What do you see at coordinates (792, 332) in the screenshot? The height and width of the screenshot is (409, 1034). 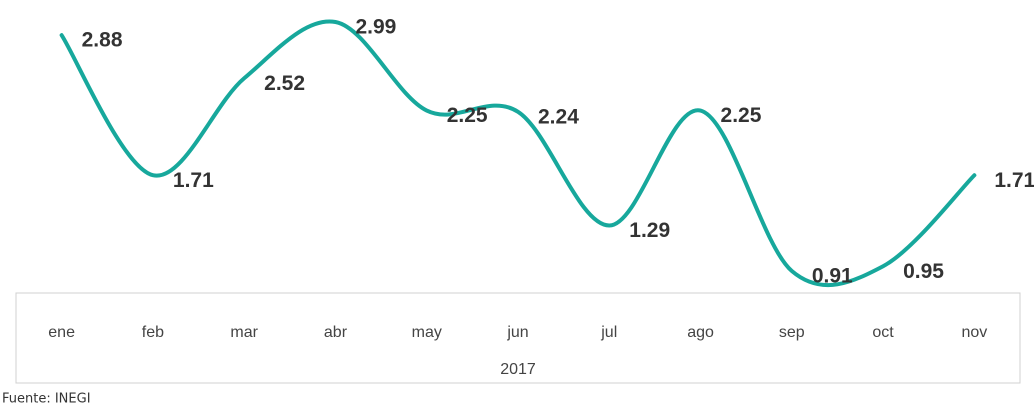 I see `x-tick-label: sep` at bounding box center [792, 332].